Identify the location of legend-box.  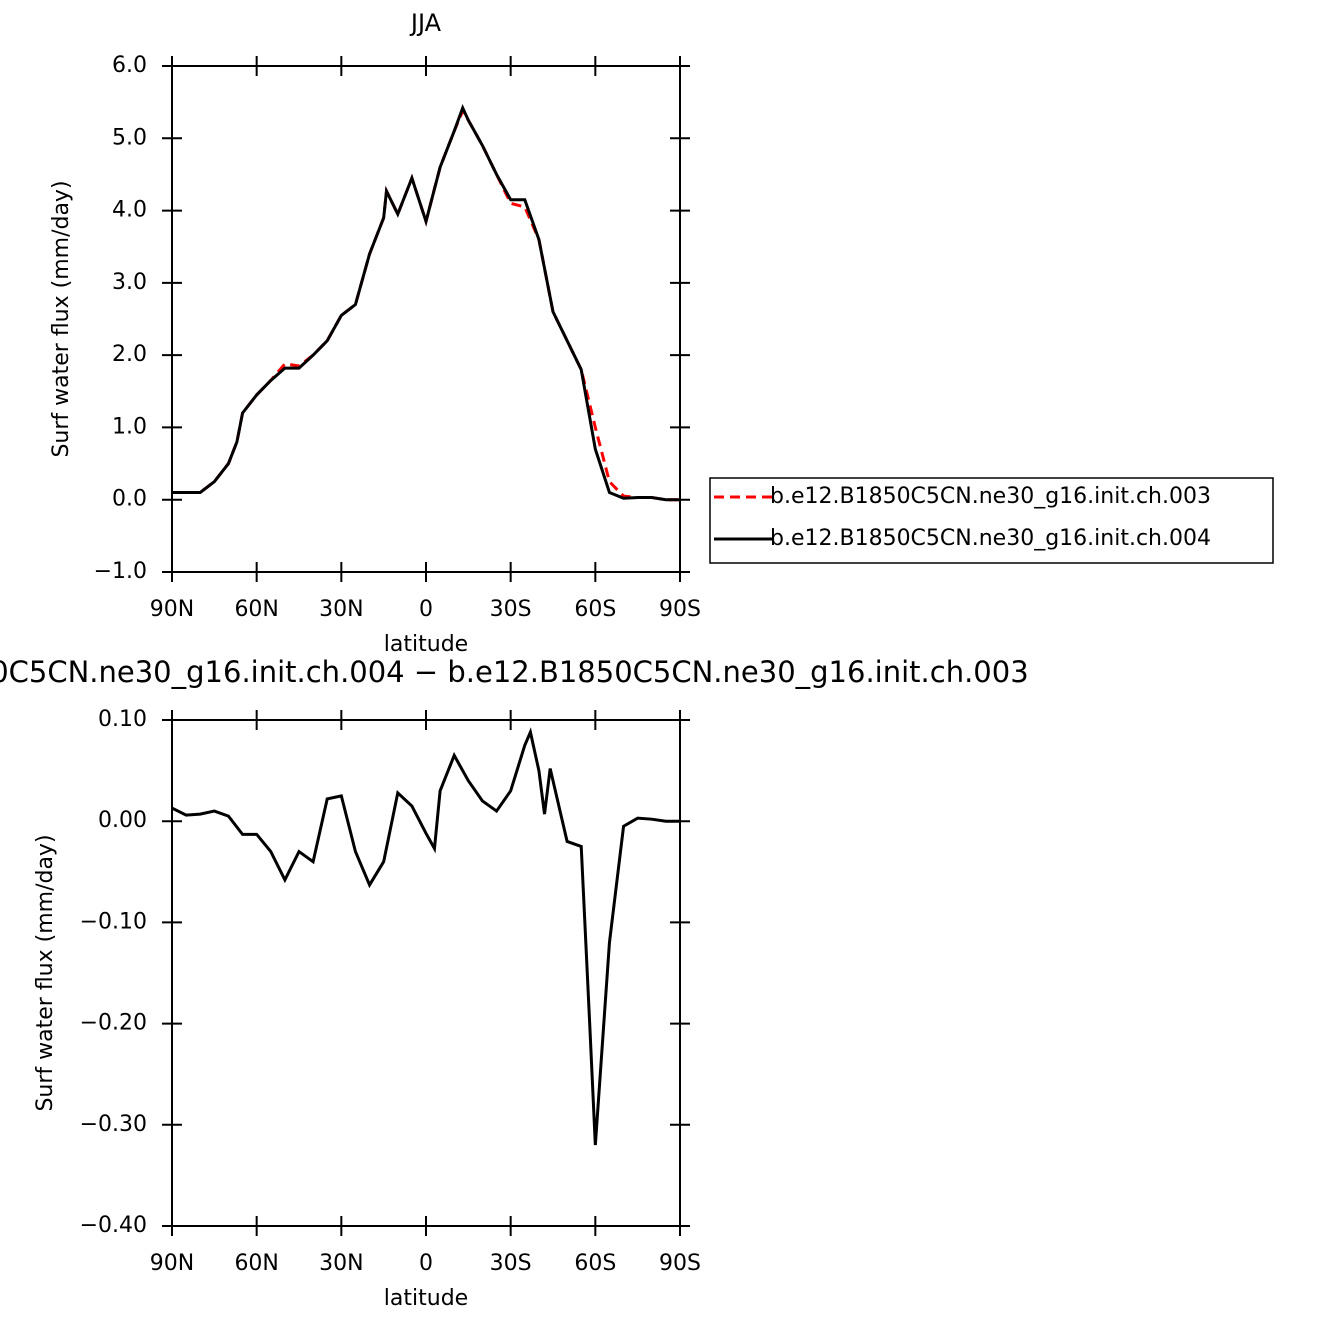
(991, 520).